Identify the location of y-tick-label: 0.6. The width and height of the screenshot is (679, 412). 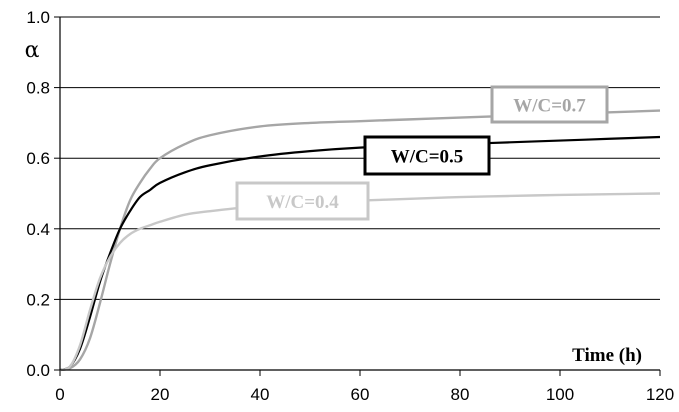
(38, 158).